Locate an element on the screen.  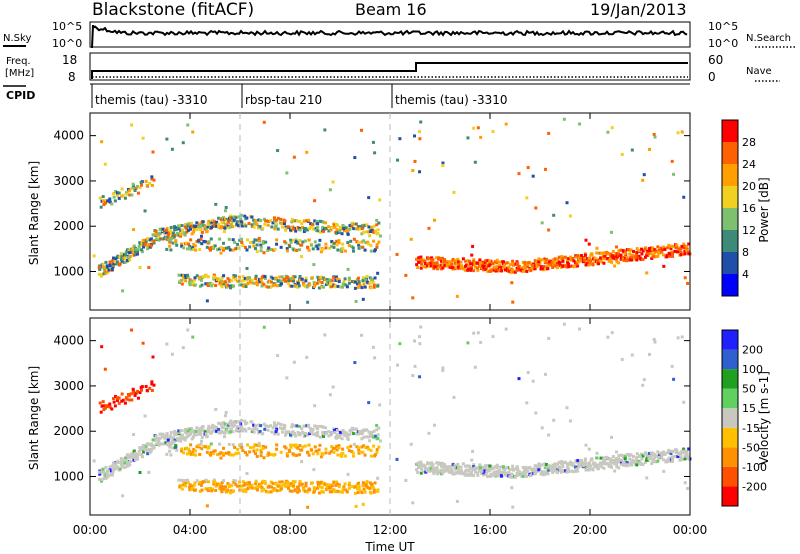
colorbar-swatch is located at coordinates (730, 153).